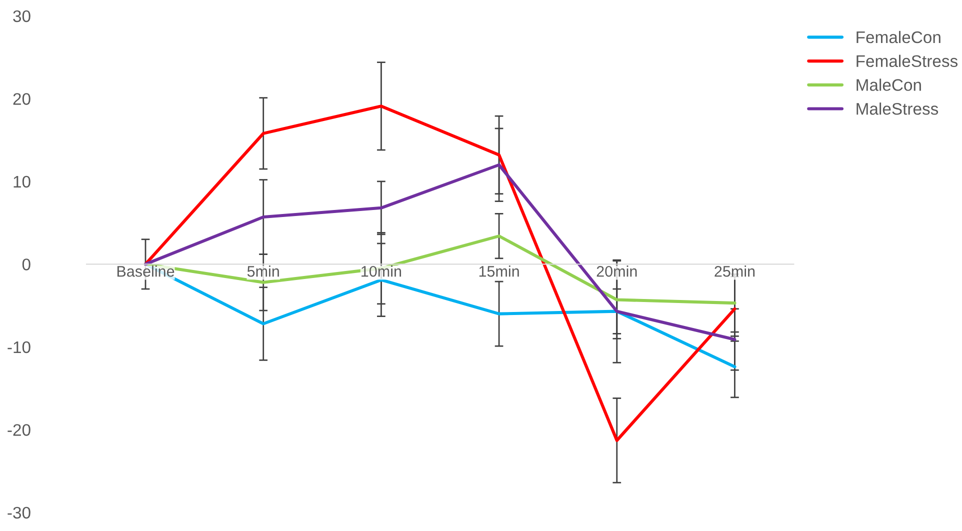 This screenshot has width=962, height=531. What do you see at coordinates (22, 182) in the screenshot?
I see `y-tick-label: 10` at bounding box center [22, 182].